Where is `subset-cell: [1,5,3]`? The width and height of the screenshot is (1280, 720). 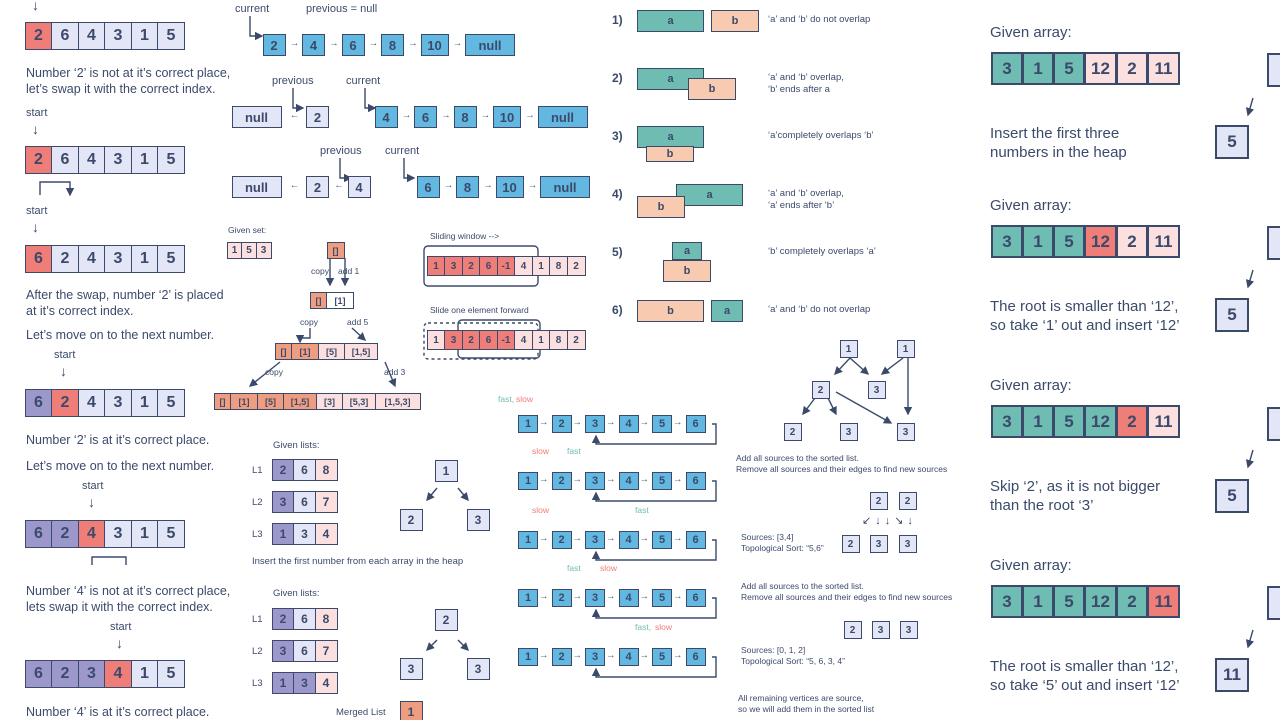
subset-cell: [1,5,3] is located at coordinates (397, 401).